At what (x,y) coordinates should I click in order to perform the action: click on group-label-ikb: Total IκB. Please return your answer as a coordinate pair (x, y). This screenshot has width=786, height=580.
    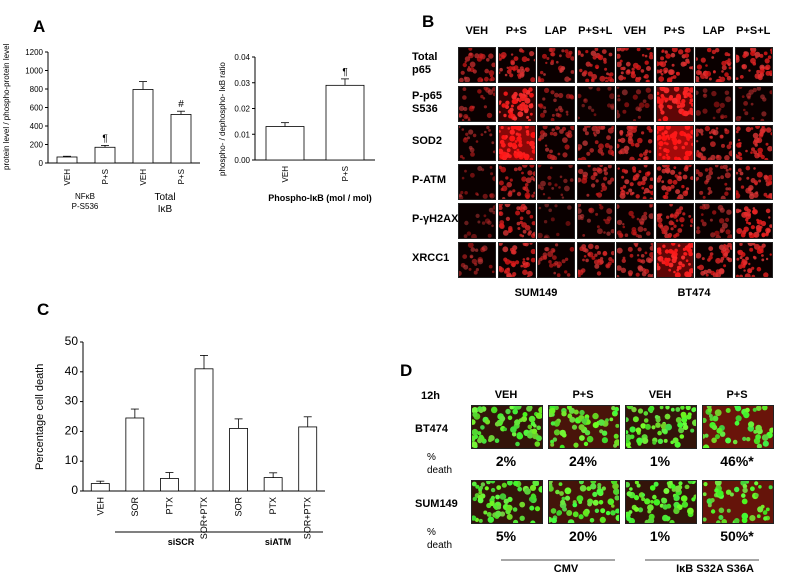
    Looking at the image, I should click on (165, 204).